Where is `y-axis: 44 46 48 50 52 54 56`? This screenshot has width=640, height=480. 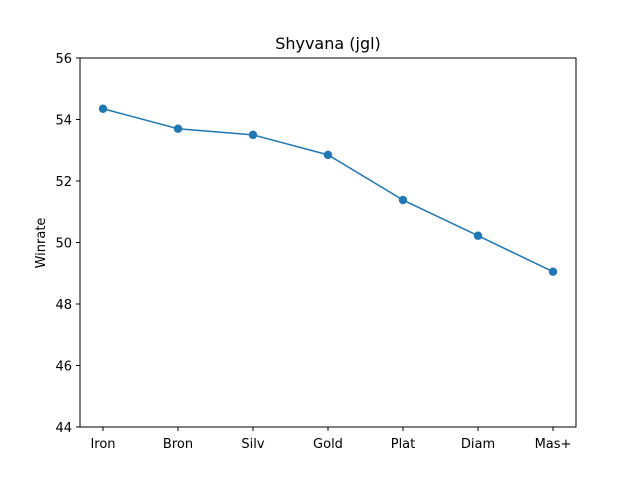
y-axis: 44 46 48 50 52 54 56 is located at coordinates (67, 244).